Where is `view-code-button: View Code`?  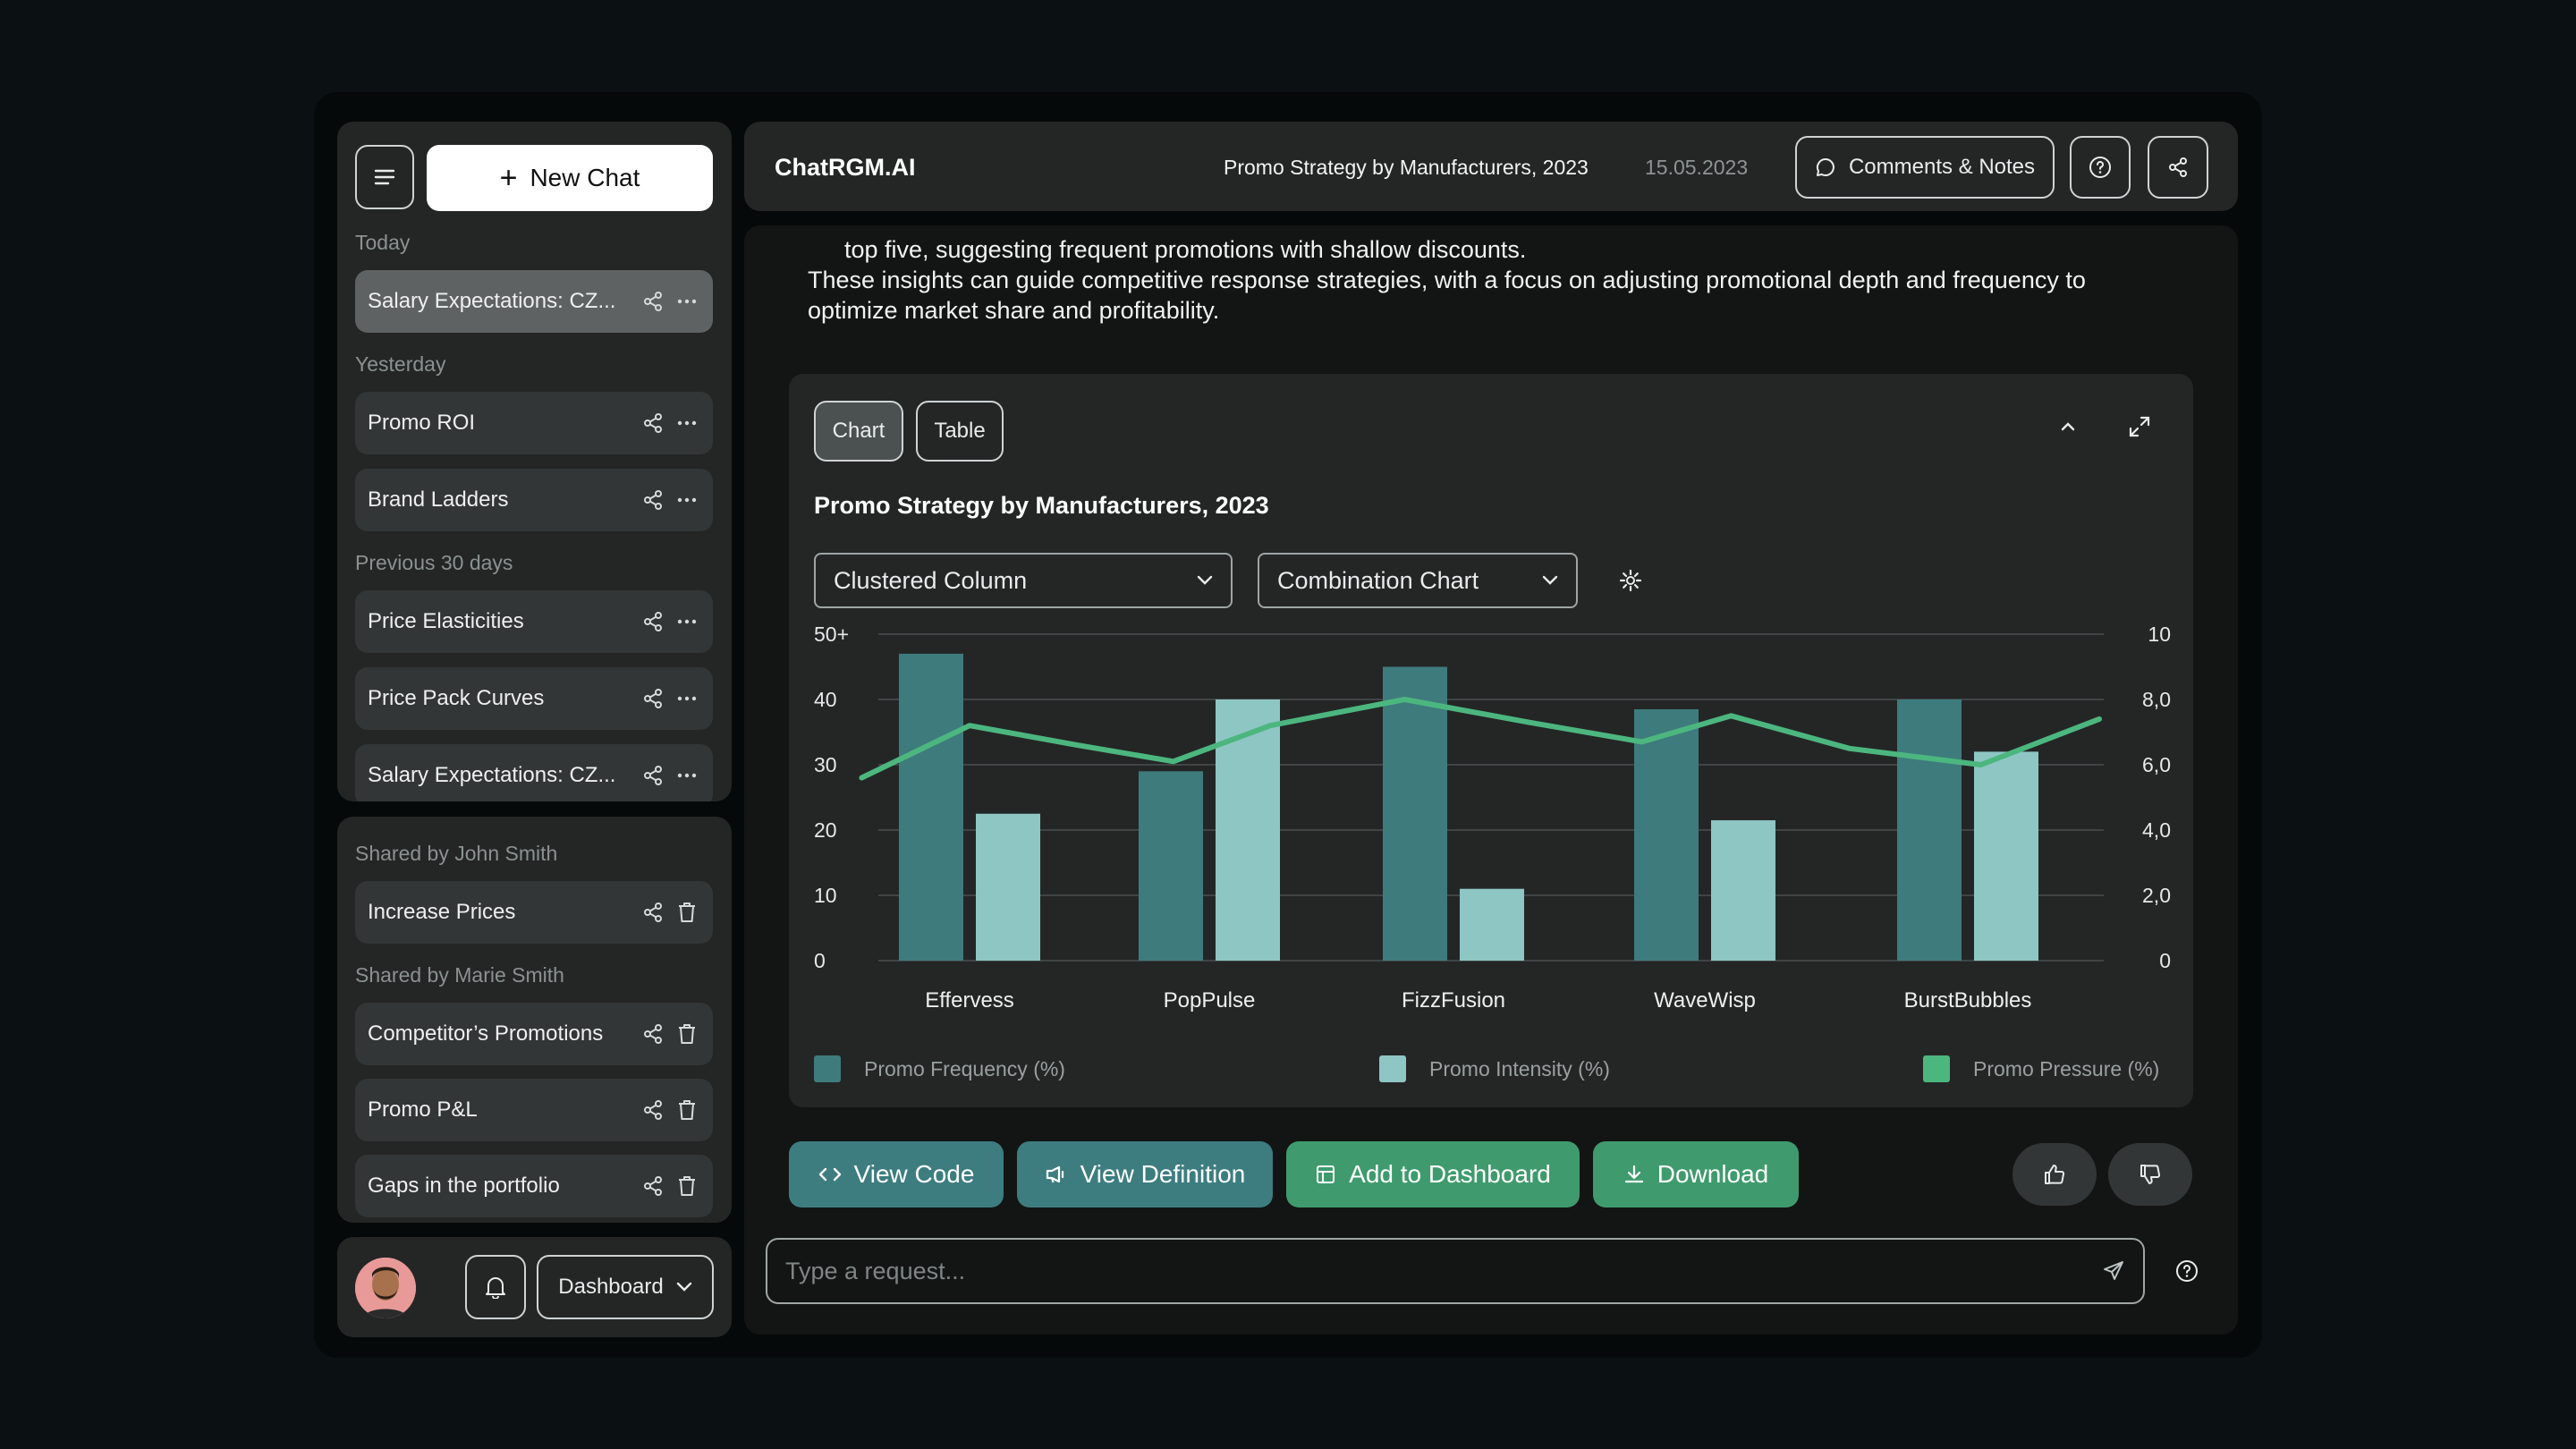 view-code-button: View Code is located at coordinates (896, 1174).